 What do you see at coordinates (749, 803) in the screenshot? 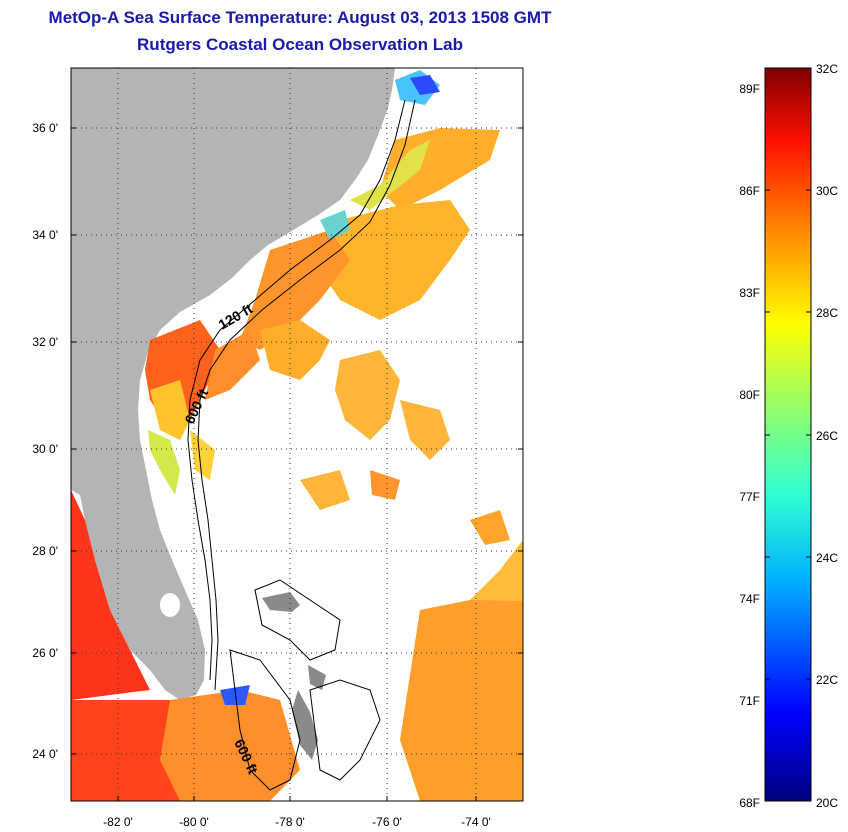
I see `colorbar-fahrenheit-label: 68F` at bounding box center [749, 803].